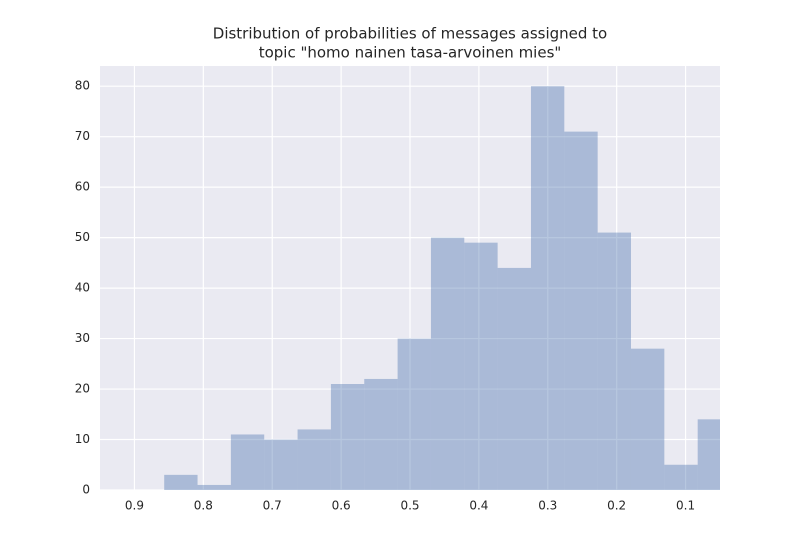 The height and width of the screenshot is (550, 800). Describe the element at coordinates (272, 506) in the screenshot. I see `x-tick-label: 0.7` at that location.